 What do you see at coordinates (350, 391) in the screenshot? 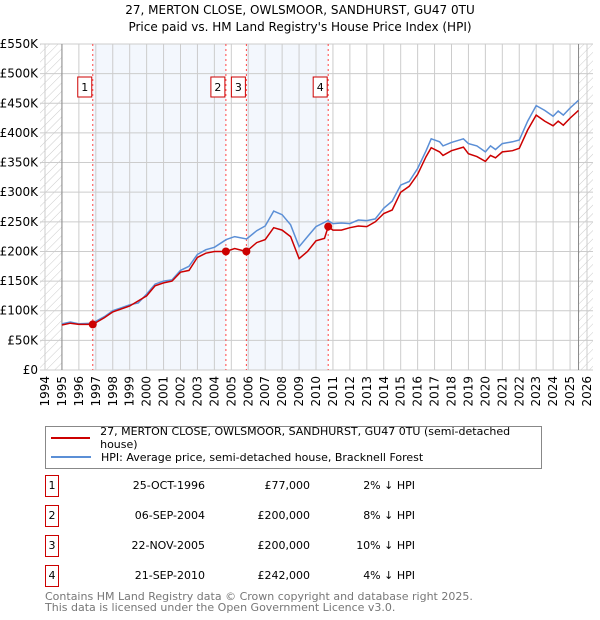
I see `x-tick-label: 2012` at bounding box center [350, 391].